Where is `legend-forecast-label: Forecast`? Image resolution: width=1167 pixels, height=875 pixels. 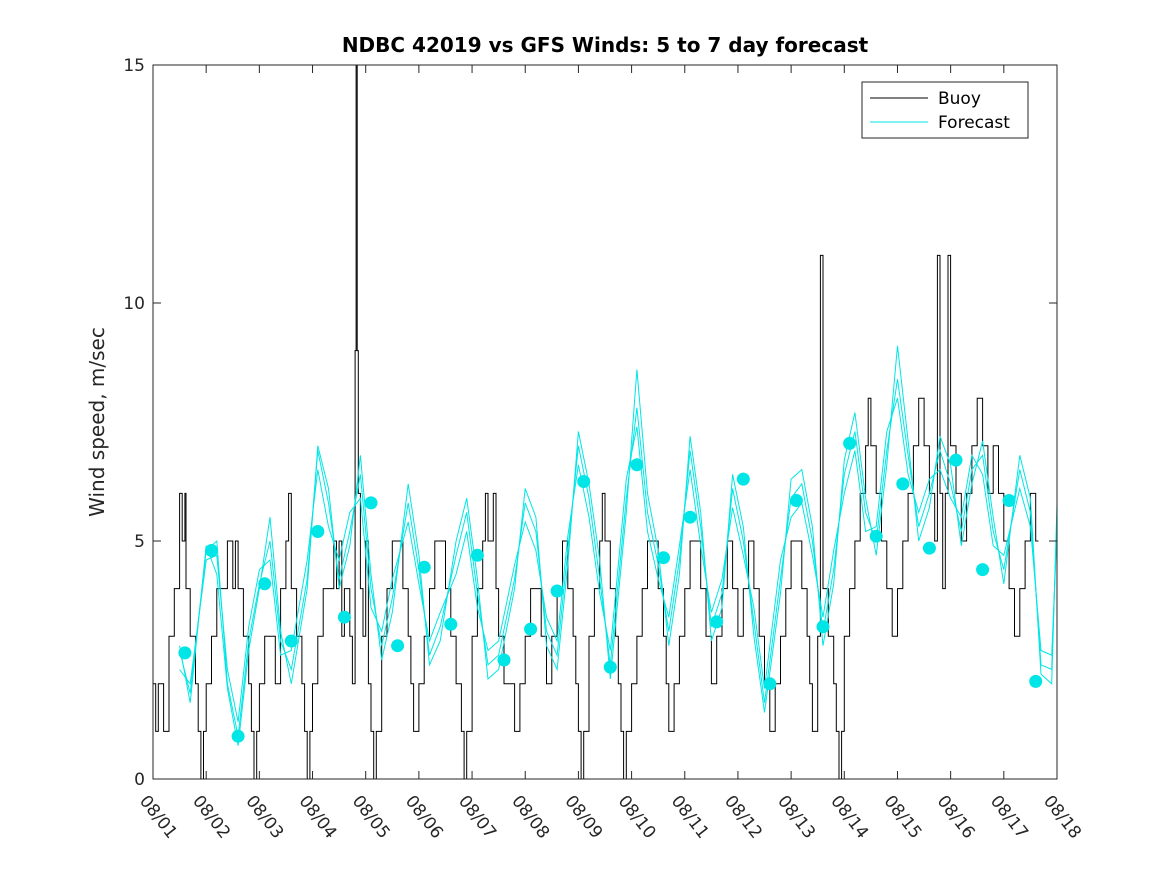
legend-forecast-label: Forecast is located at coordinates (974, 123).